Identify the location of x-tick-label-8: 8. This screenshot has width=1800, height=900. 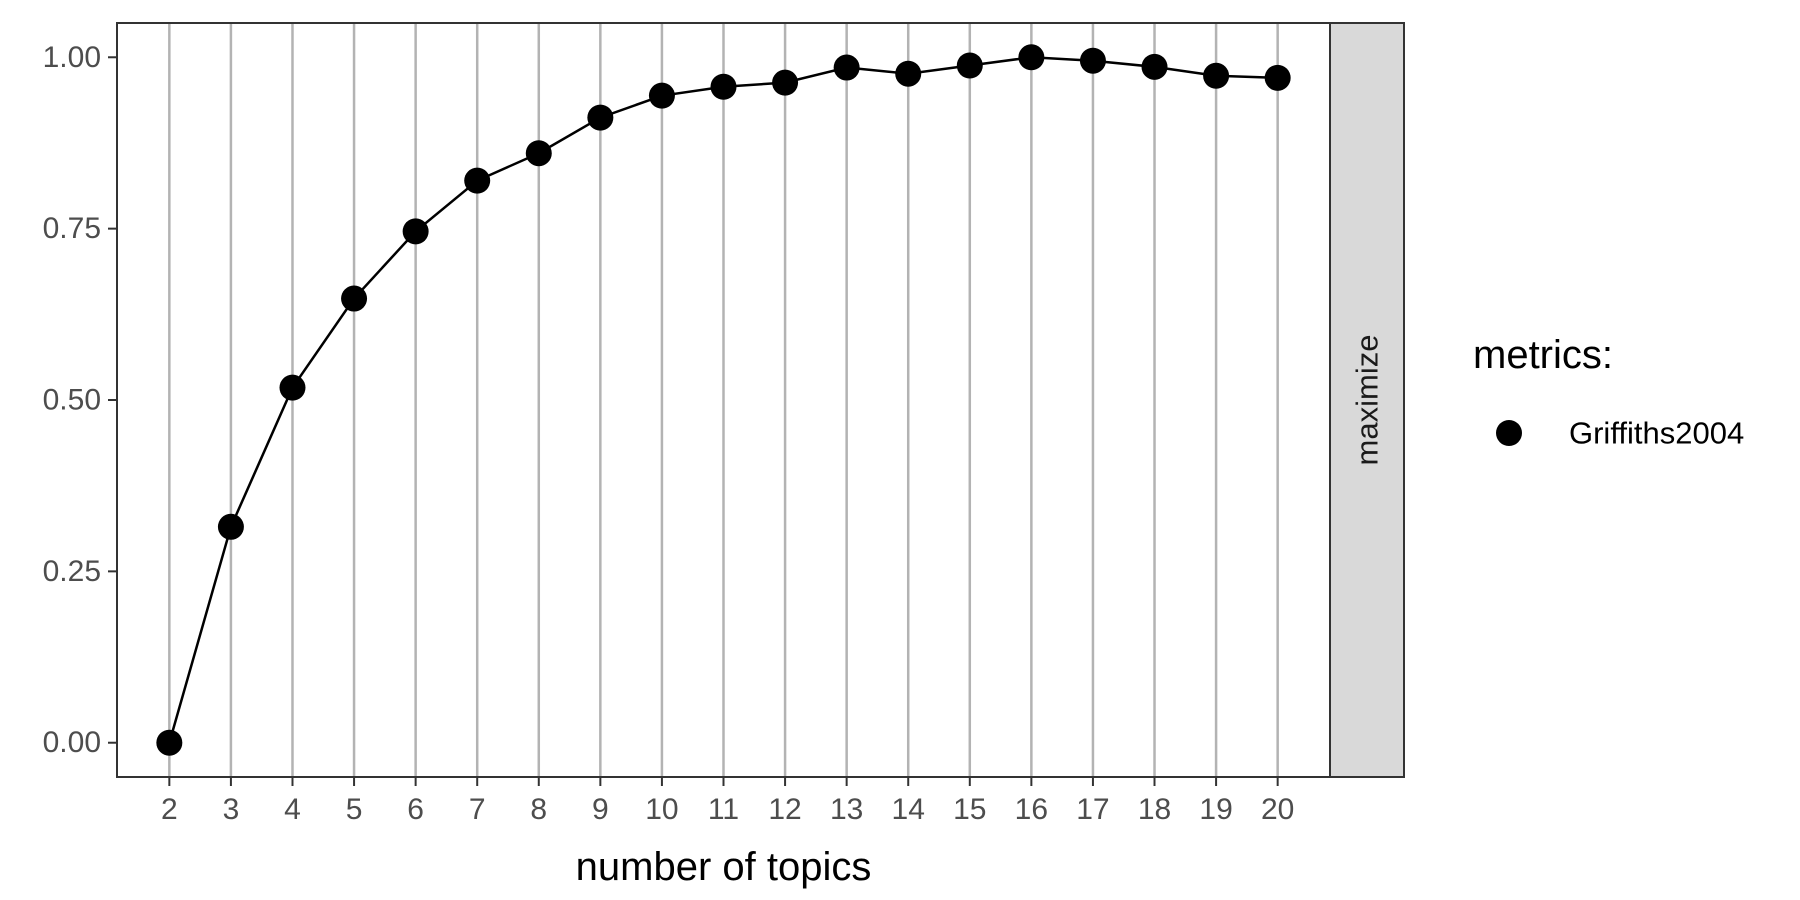
(538, 809).